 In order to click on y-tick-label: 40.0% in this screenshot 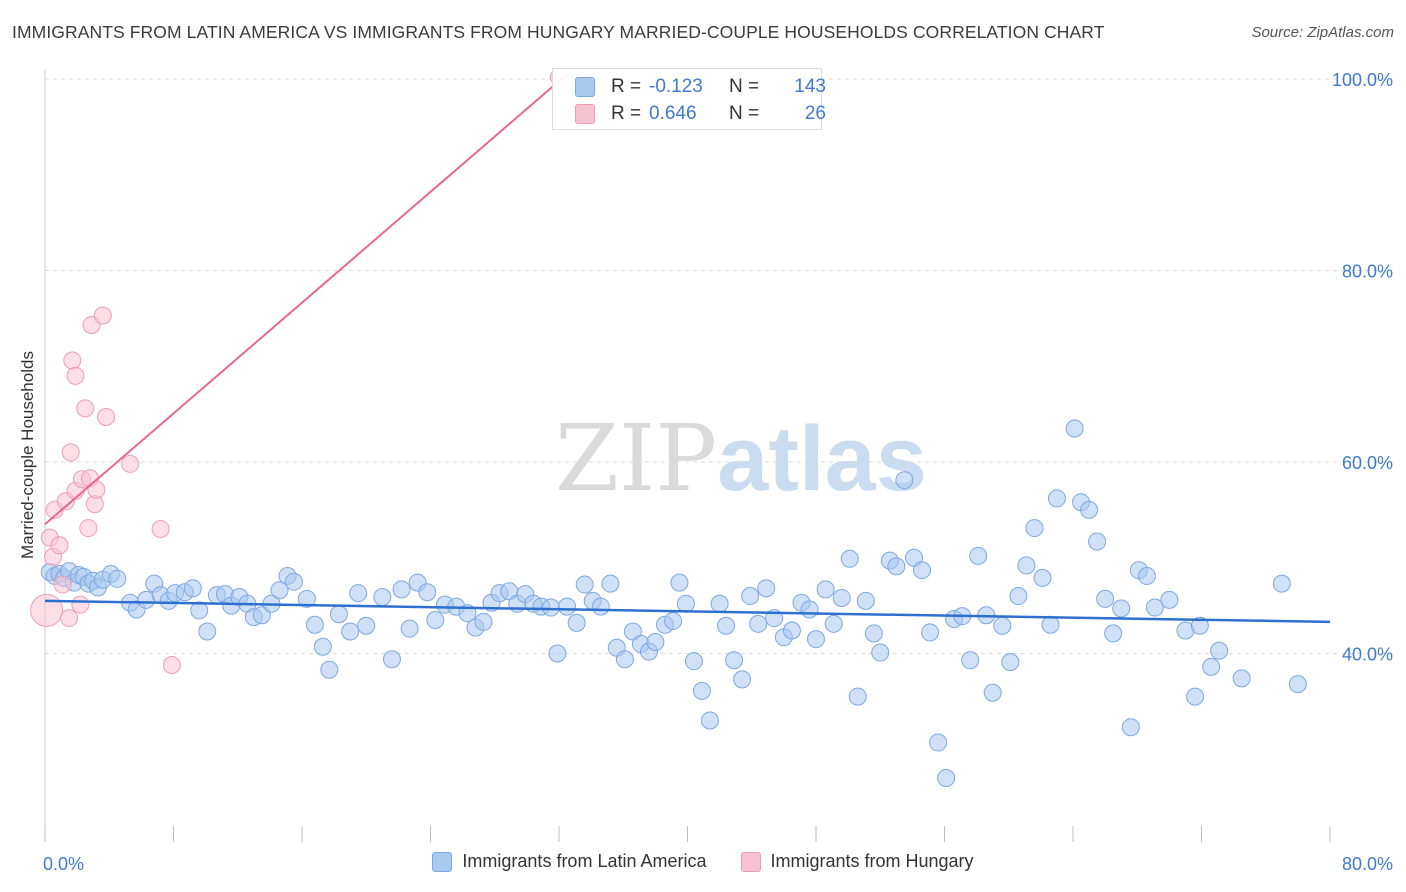, I will do `click(1367, 655)`.